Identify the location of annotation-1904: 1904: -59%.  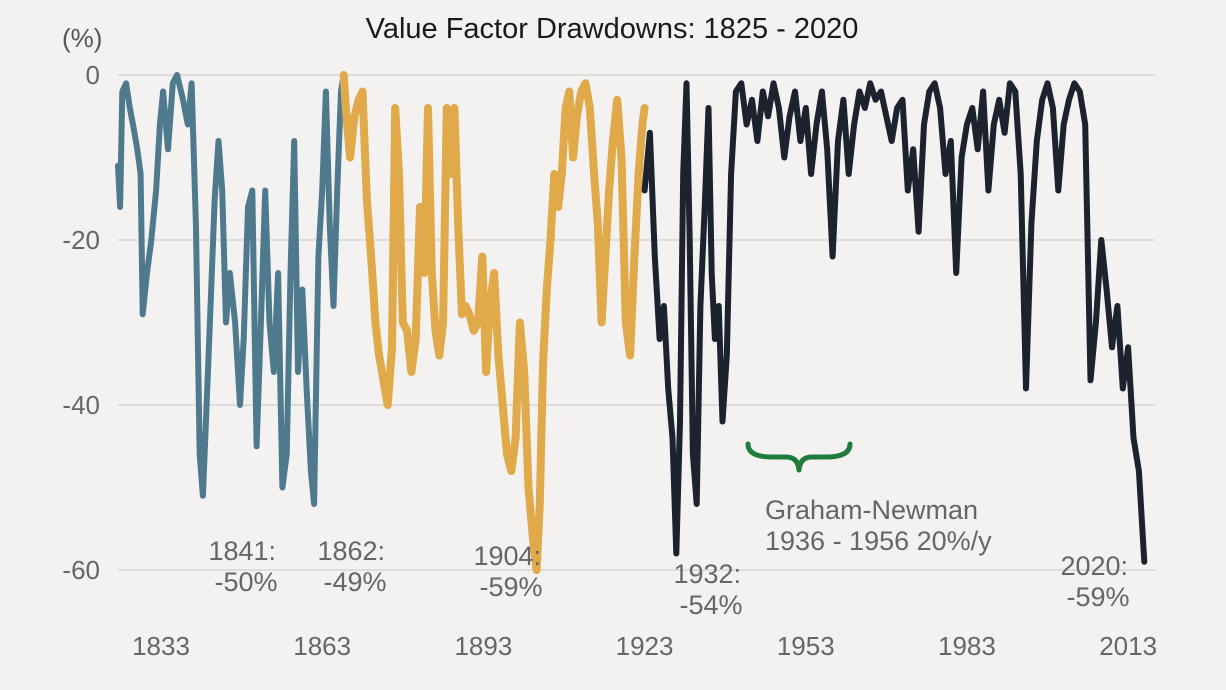
(510, 571).